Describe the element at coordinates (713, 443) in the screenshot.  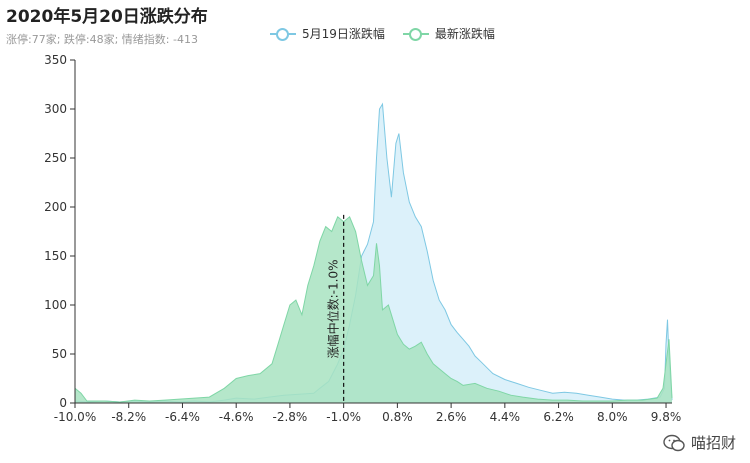
I see `watermark-text: 喵招财` at that location.